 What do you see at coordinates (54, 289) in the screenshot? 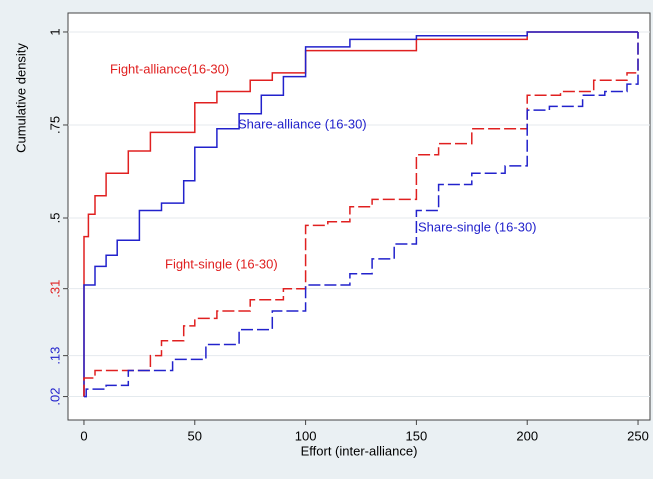
I see `y-tick-label: .31` at bounding box center [54, 289].